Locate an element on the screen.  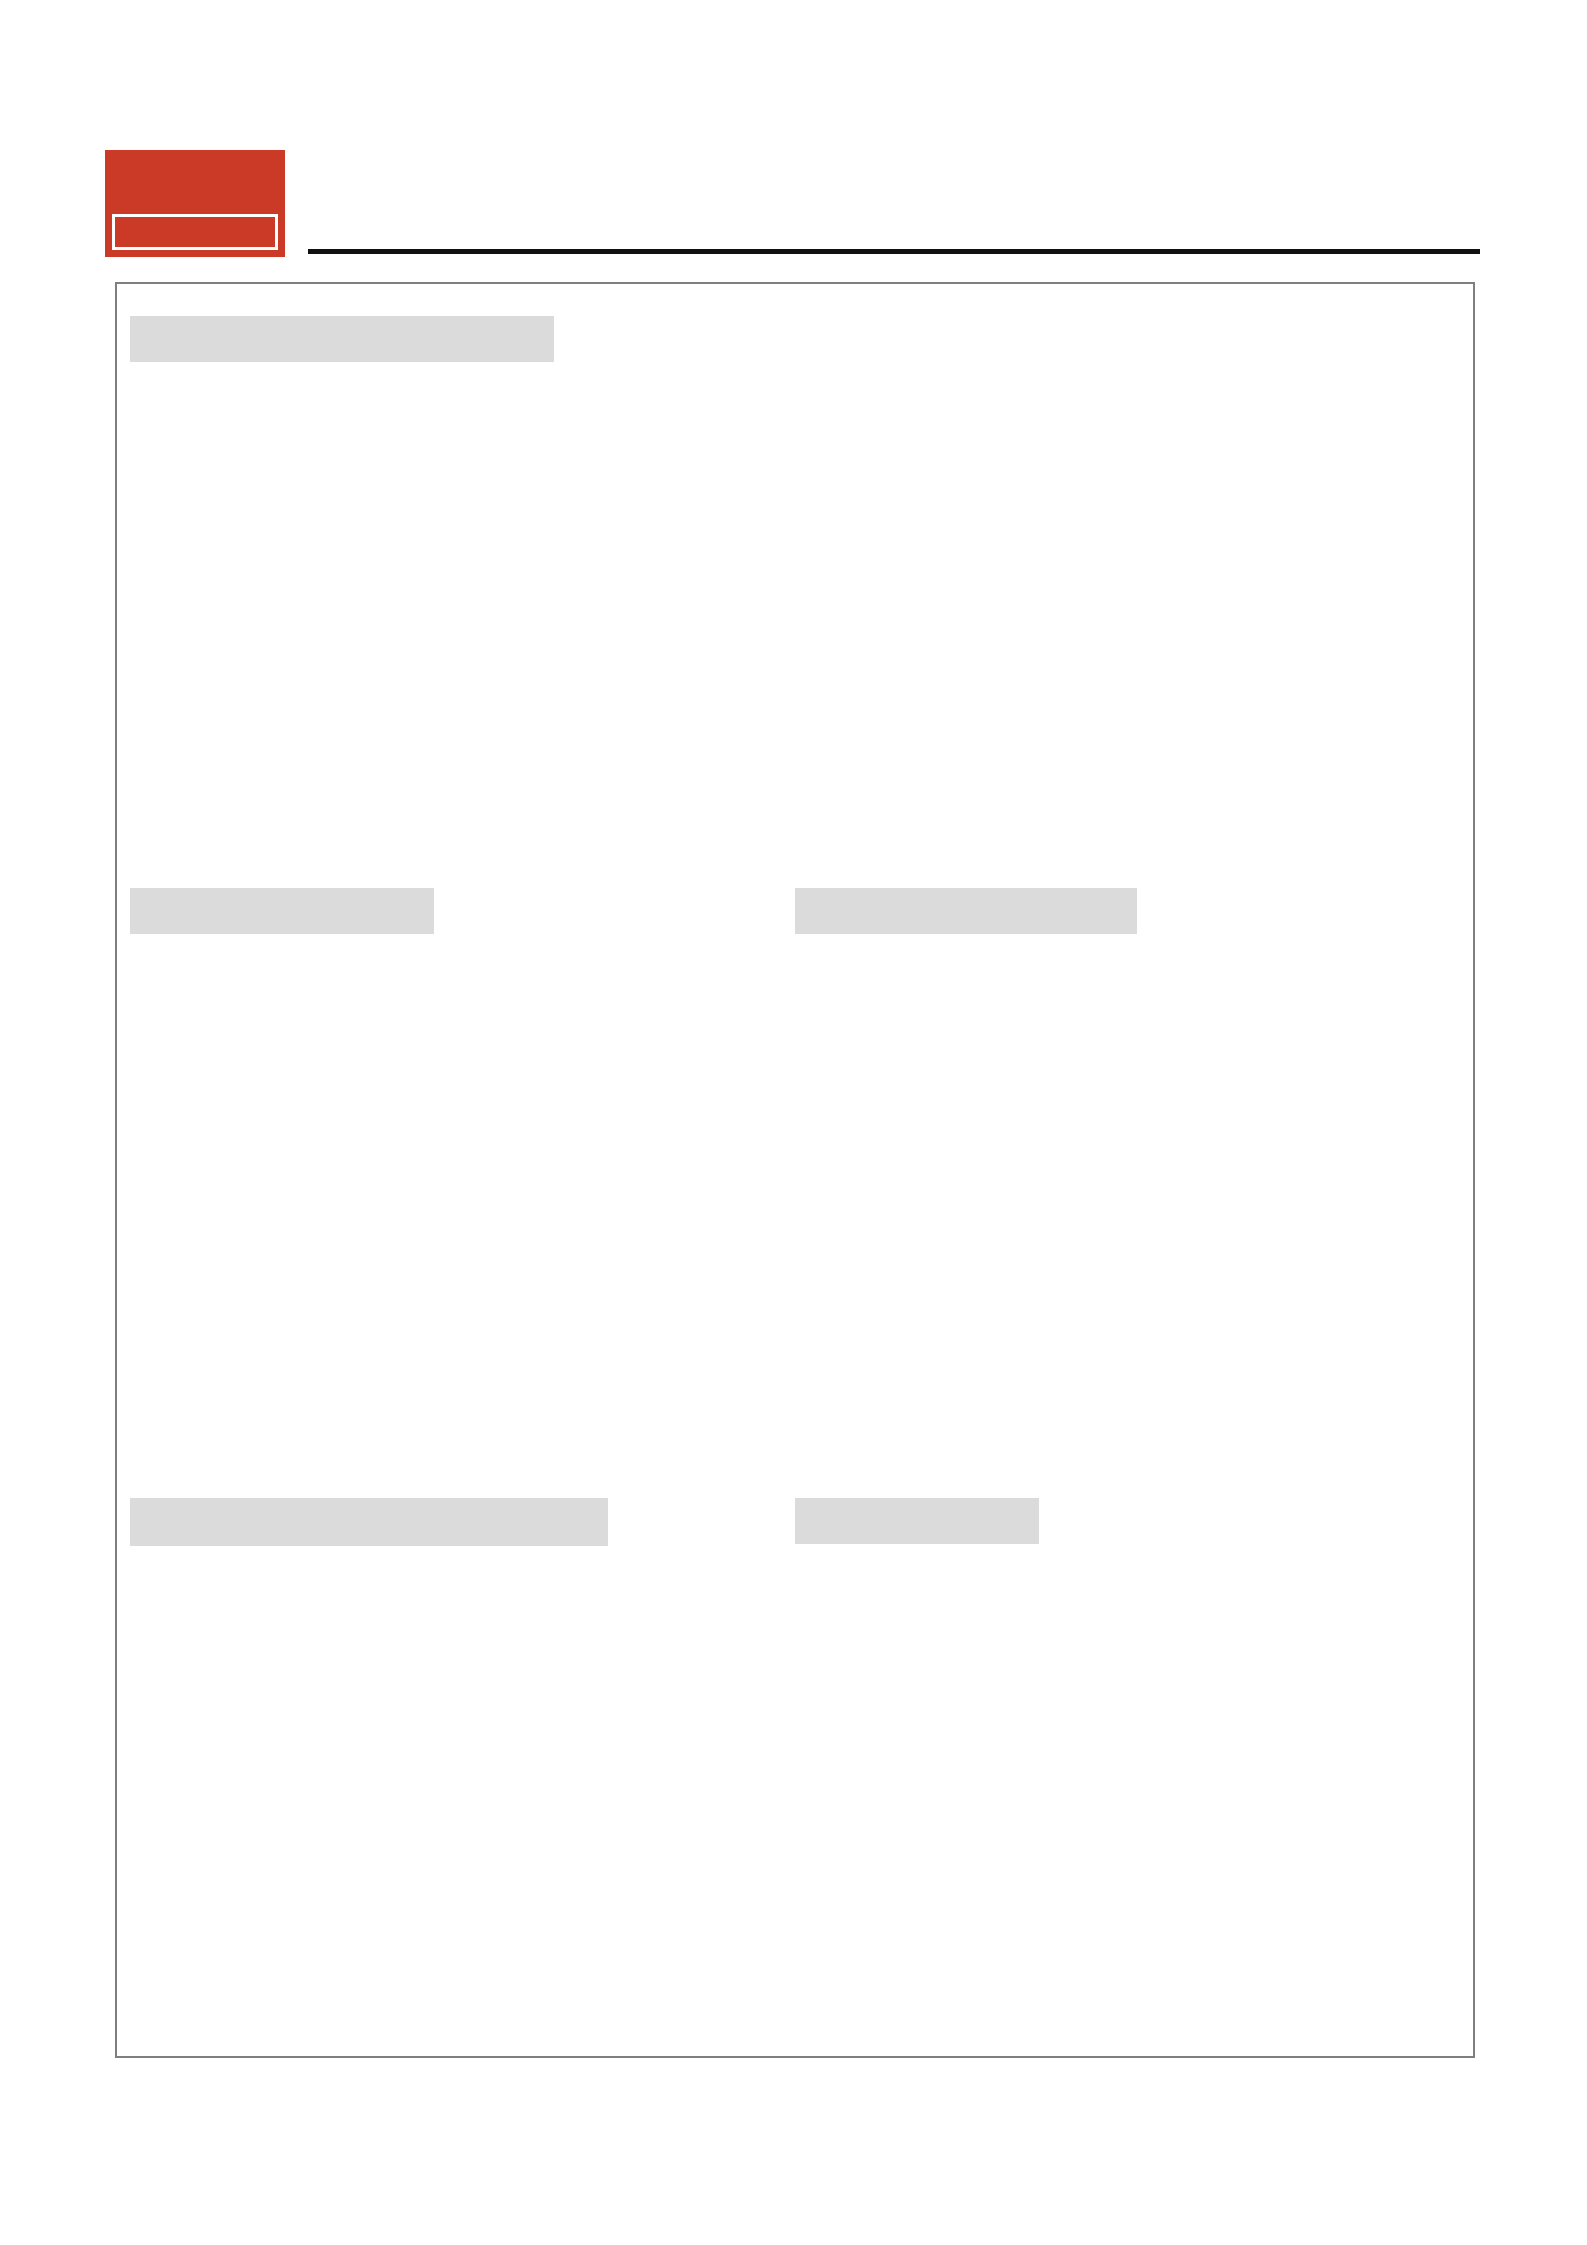
title-underline is located at coordinates (894, 251).